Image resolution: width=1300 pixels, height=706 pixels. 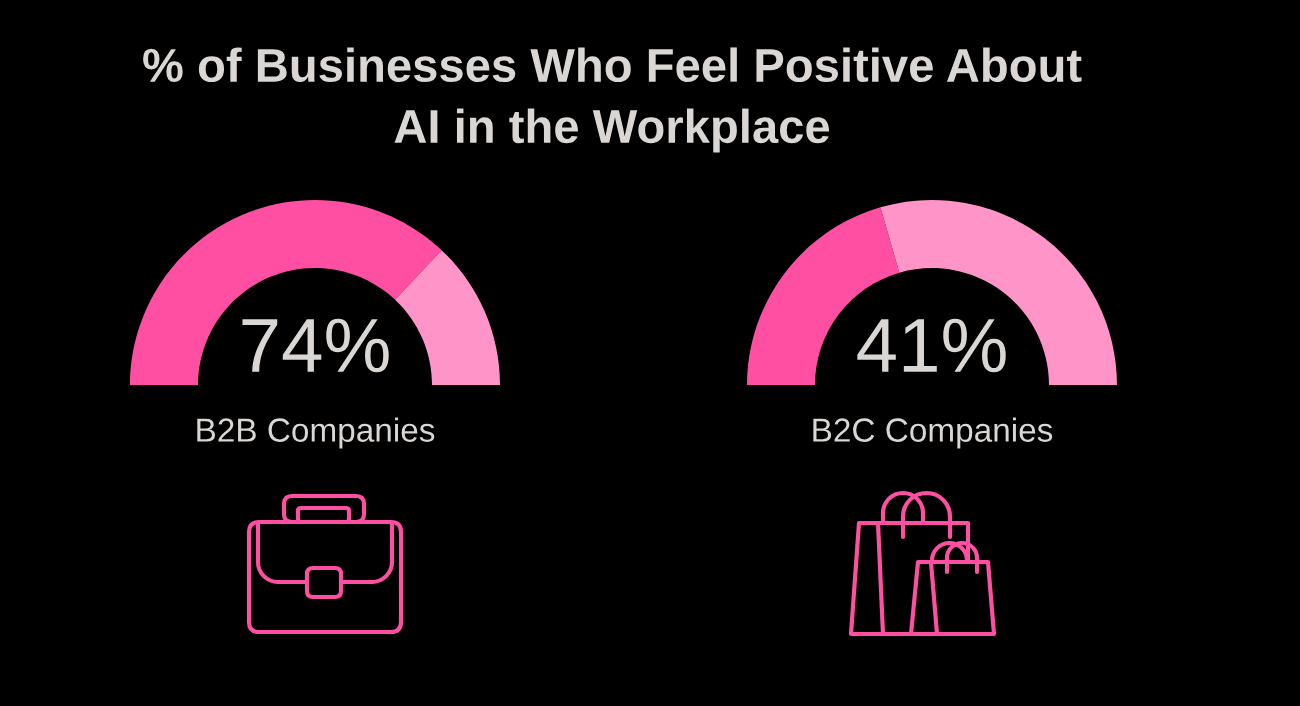 What do you see at coordinates (316, 433) in the screenshot?
I see `text: B2B Companies` at bounding box center [316, 433].